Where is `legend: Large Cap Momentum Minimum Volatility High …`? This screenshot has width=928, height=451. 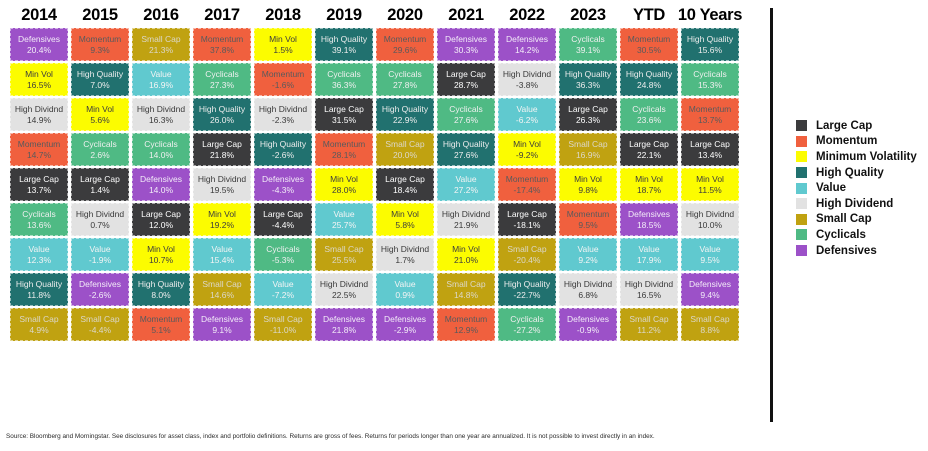
legend: Large Cap Momentum Minimum Volatility High … is located at coordinates (856, 188).